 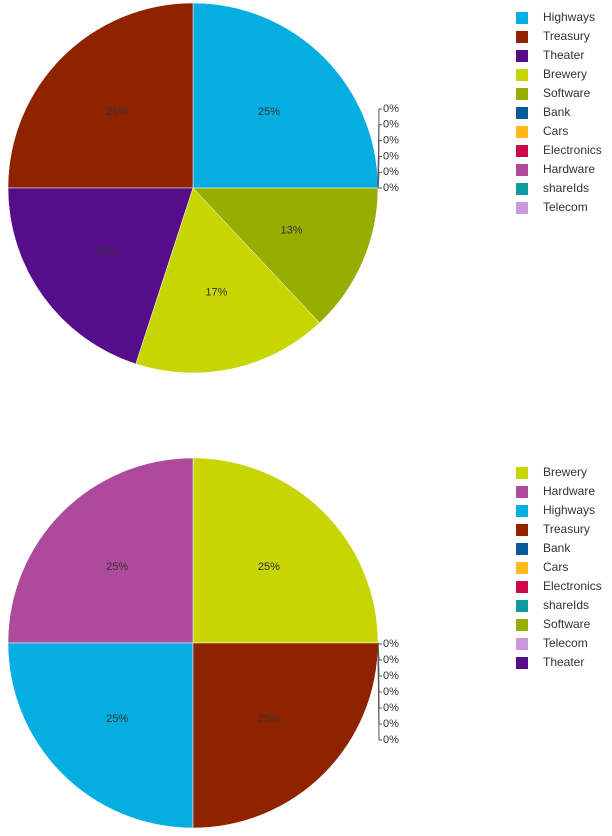 What do you see at coordinates (291, 231) in the screenshot?
I see `slice-label: 13%` at bounding box center [291, 231].